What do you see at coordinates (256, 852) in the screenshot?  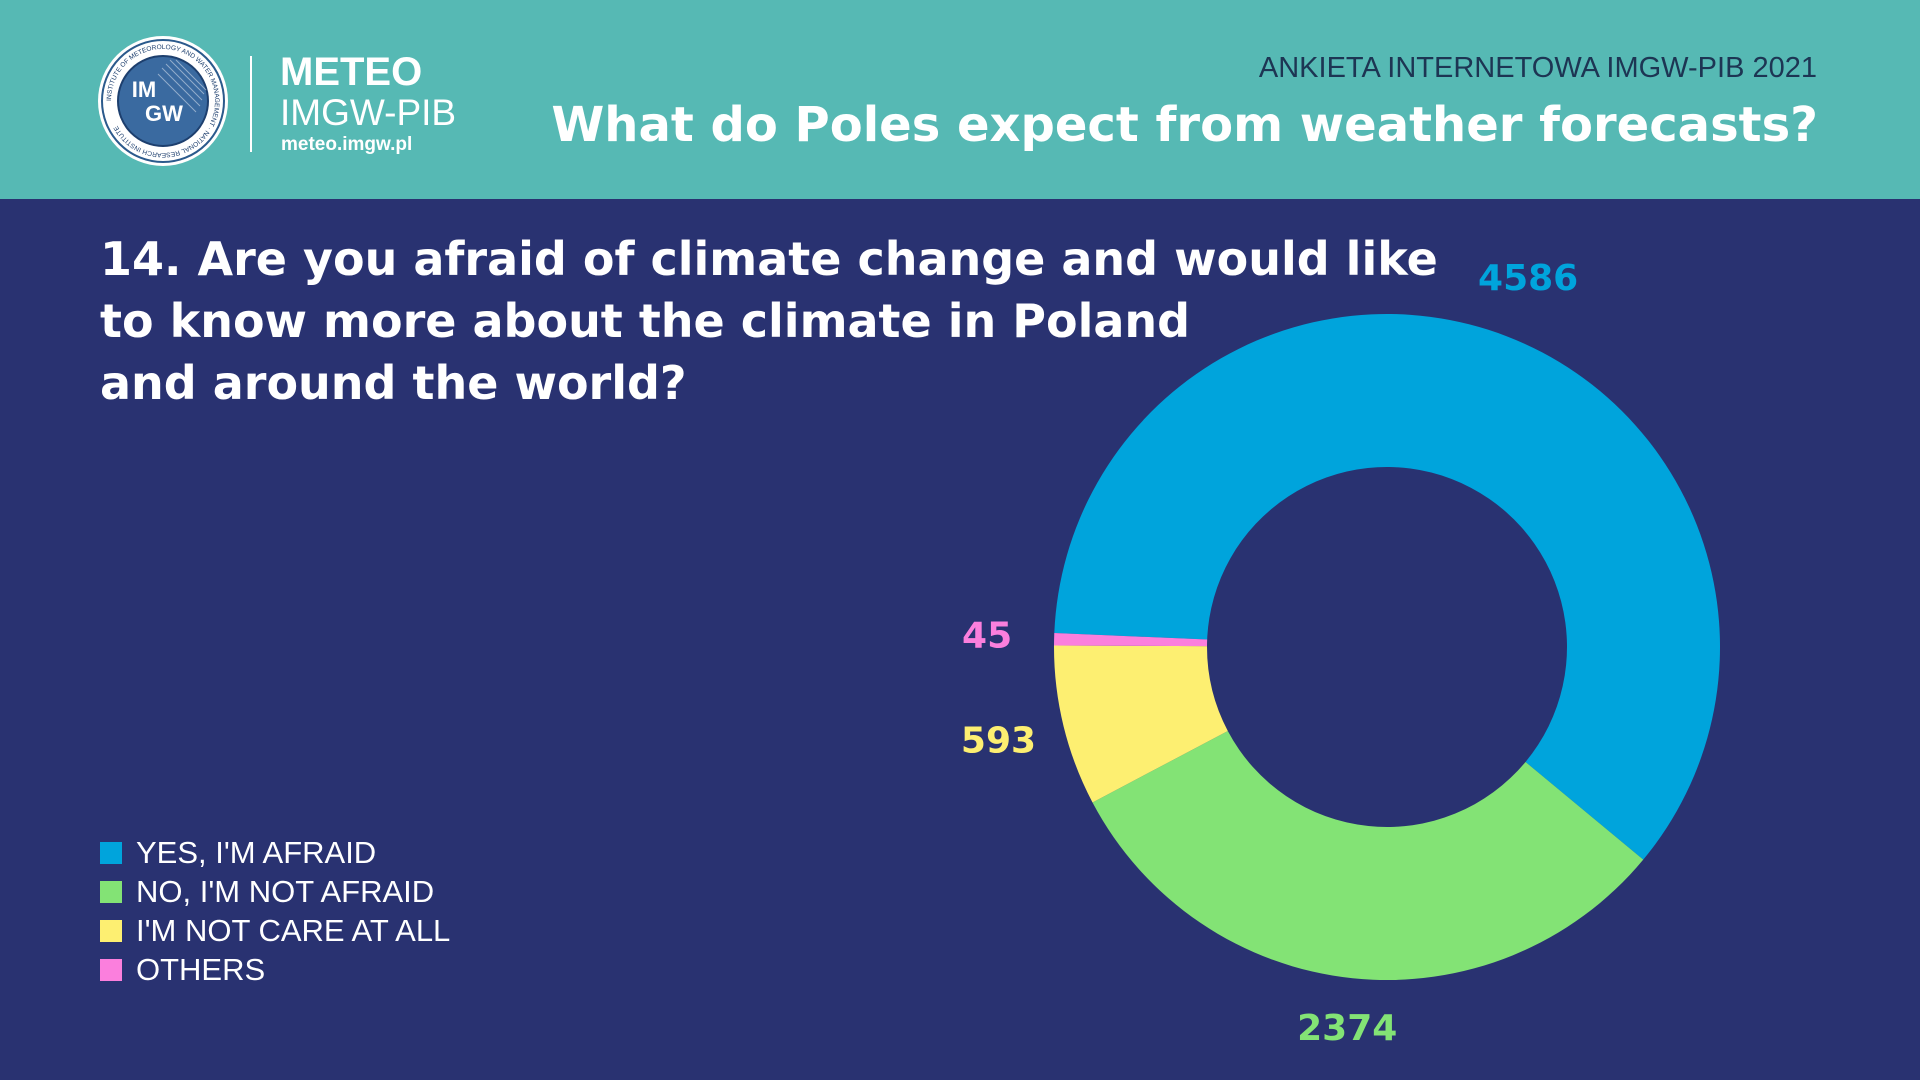 I see `legend-label: YES, I'M AFRAID` at bounding box center [256, 852].